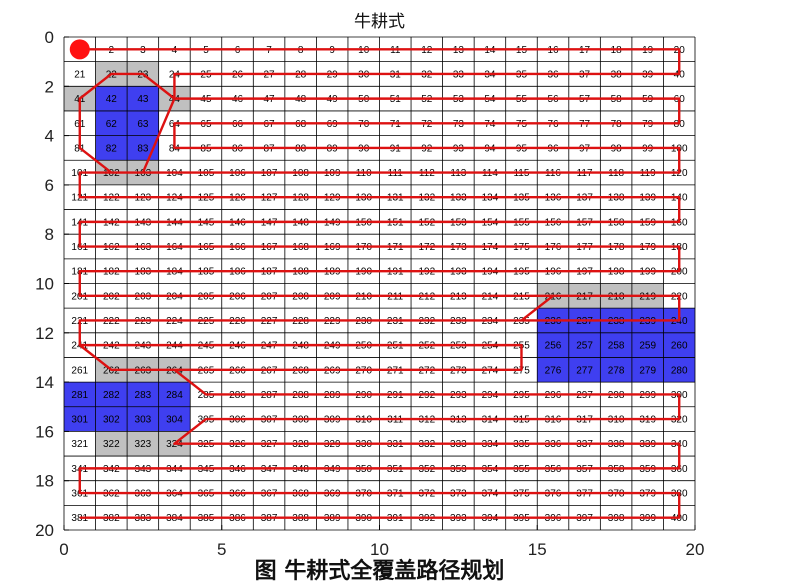 Image resolution: width=809 pixels, height=581 pixels. I want to click on cell-number-label: 278, so click(616, 370).